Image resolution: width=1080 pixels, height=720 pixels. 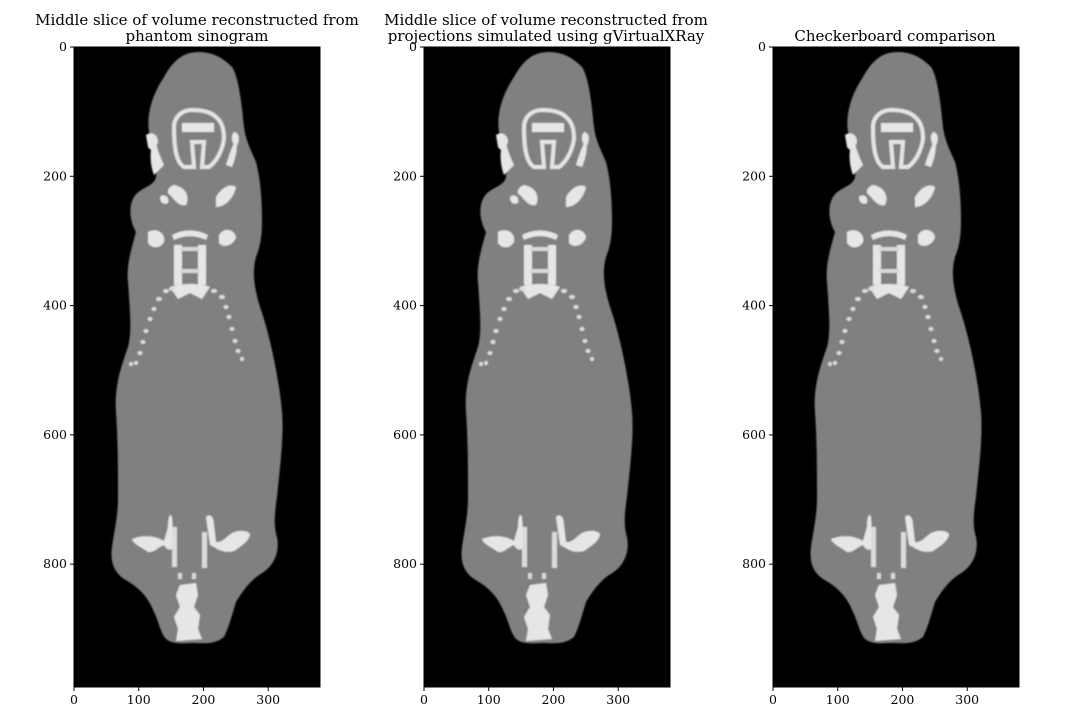 What do you see at coordinates (55, 434) in the screenshot?
I see `y-tick-label-phantom-600: 600` at bounding box center [55, 434].